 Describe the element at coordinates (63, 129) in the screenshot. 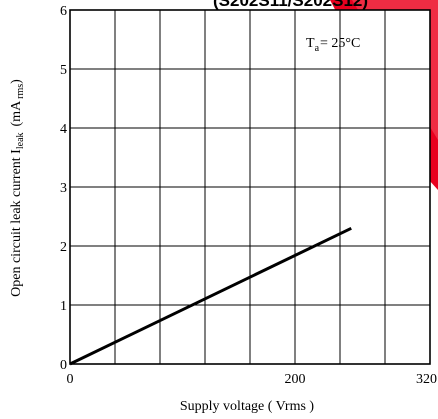

I see `y-tick-label: 4` at that location.